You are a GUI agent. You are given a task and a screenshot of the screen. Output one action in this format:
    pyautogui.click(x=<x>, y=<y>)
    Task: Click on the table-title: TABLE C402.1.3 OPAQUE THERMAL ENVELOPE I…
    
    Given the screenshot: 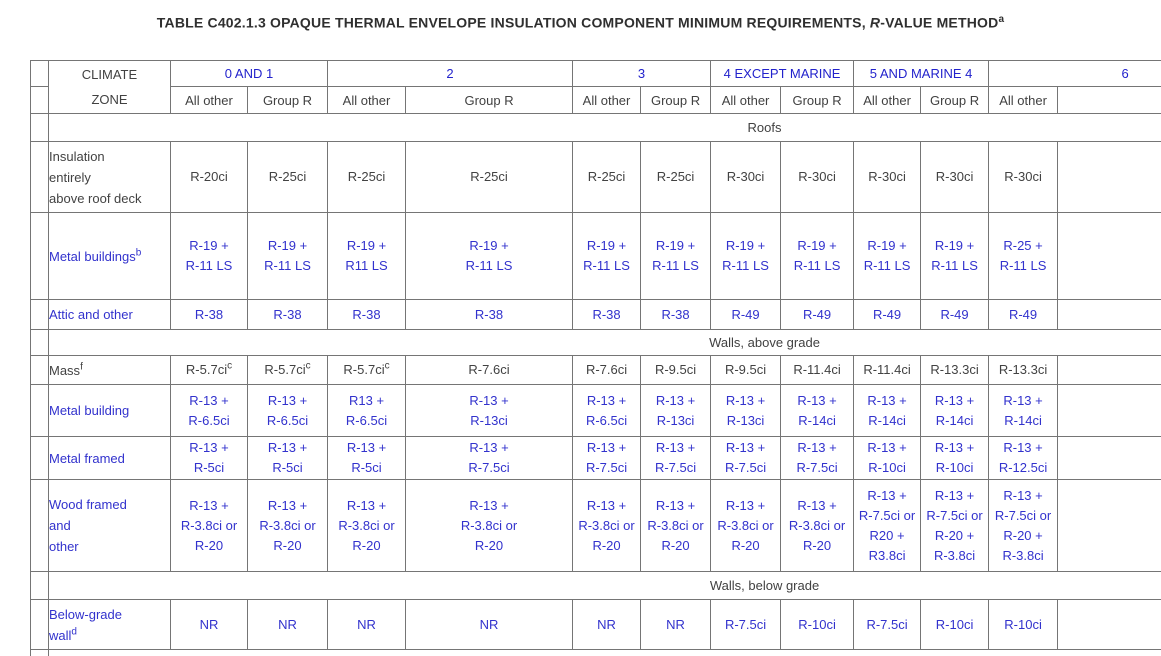 What is the action you would take?
    pyautogui.click(x=580, y=22)
    